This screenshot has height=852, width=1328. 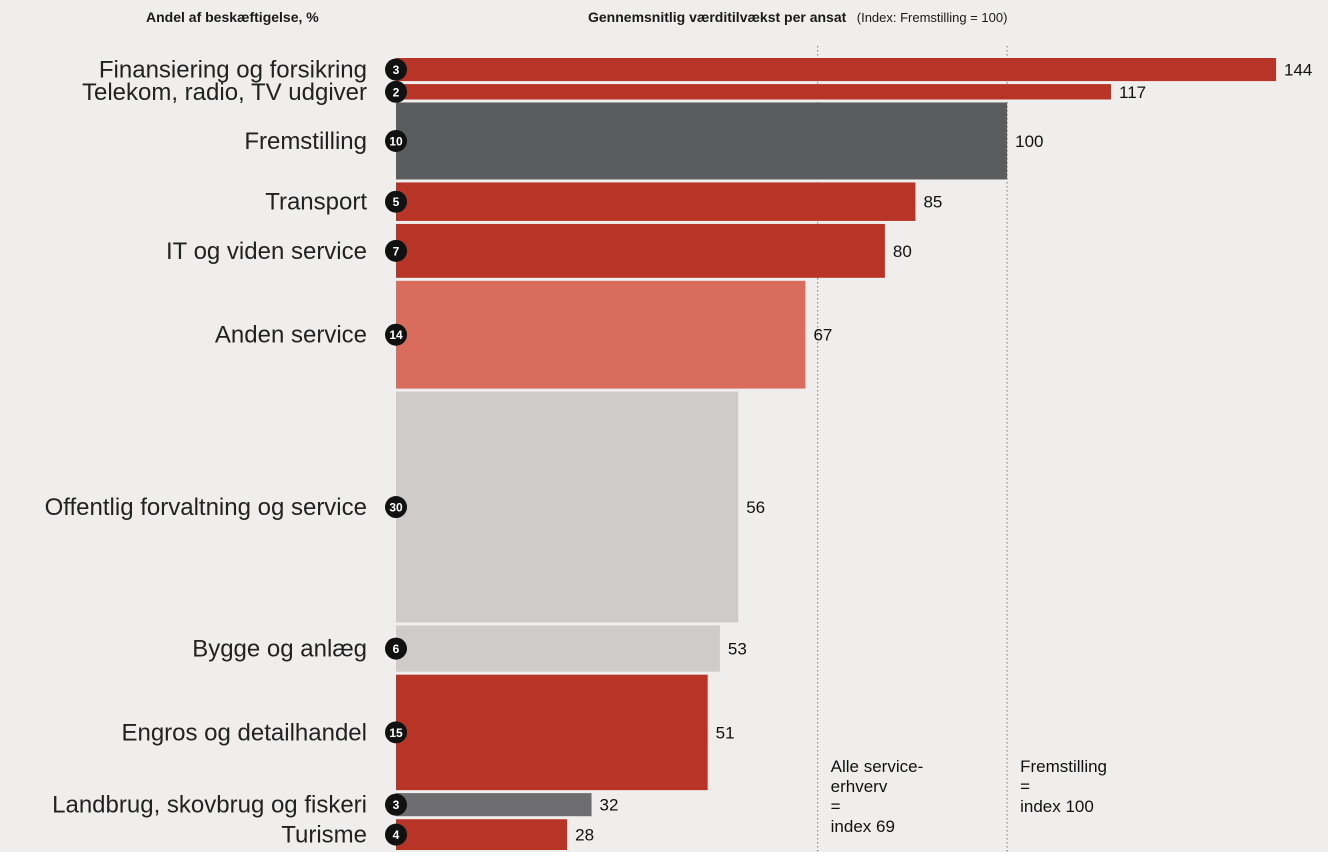 I want to click on value-label: 28, so click(x=584, y=835).